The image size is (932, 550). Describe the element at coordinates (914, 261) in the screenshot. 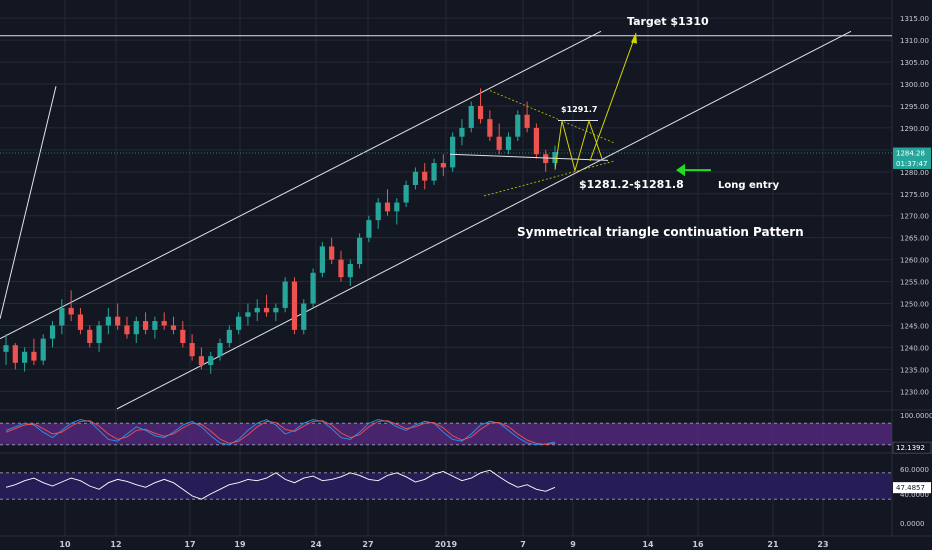

I see `y-tick-label: 1260.00` at that location.